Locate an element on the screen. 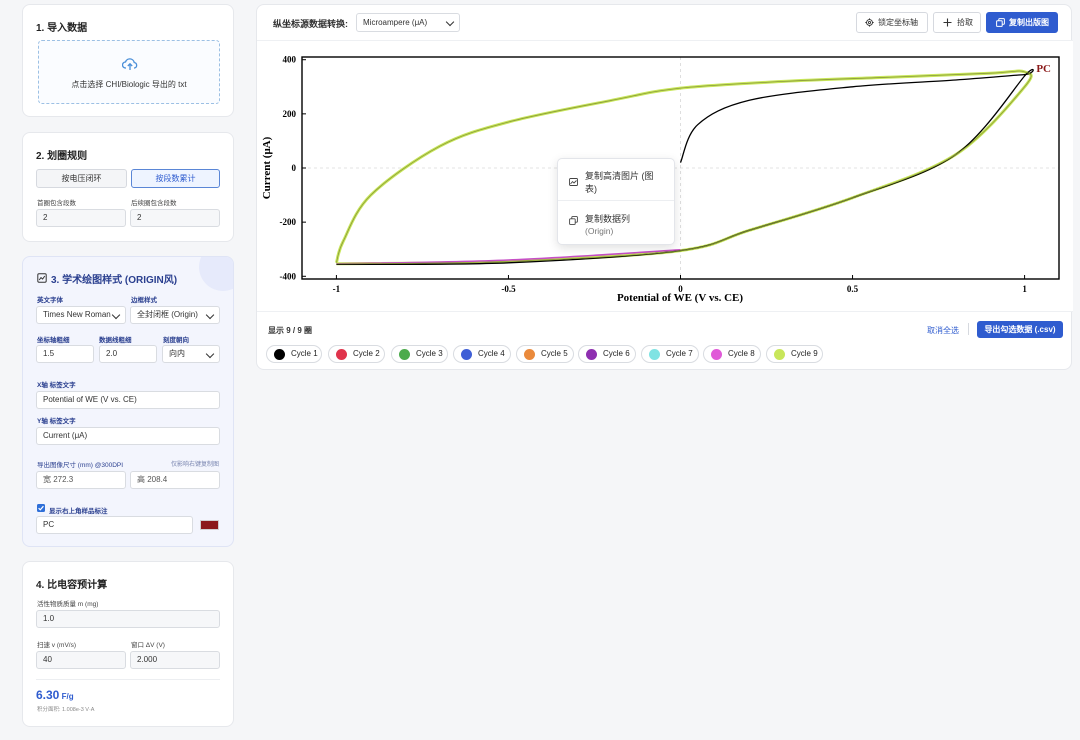 The width and height of the screenshot is (1080, 740). y-axis-label-caption: Y轴 标签文字 is located at coordinates (56, 421).